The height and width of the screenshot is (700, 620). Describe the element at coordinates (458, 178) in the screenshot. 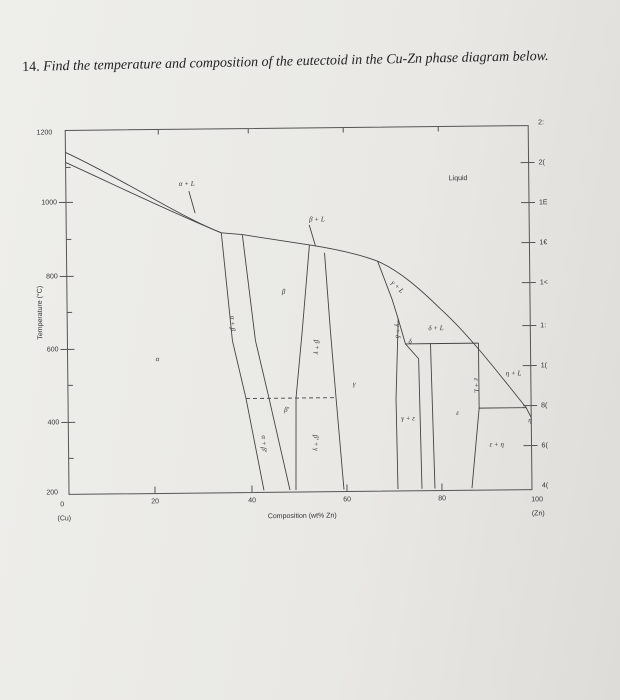

I see `region-label: Liquid` at that location.